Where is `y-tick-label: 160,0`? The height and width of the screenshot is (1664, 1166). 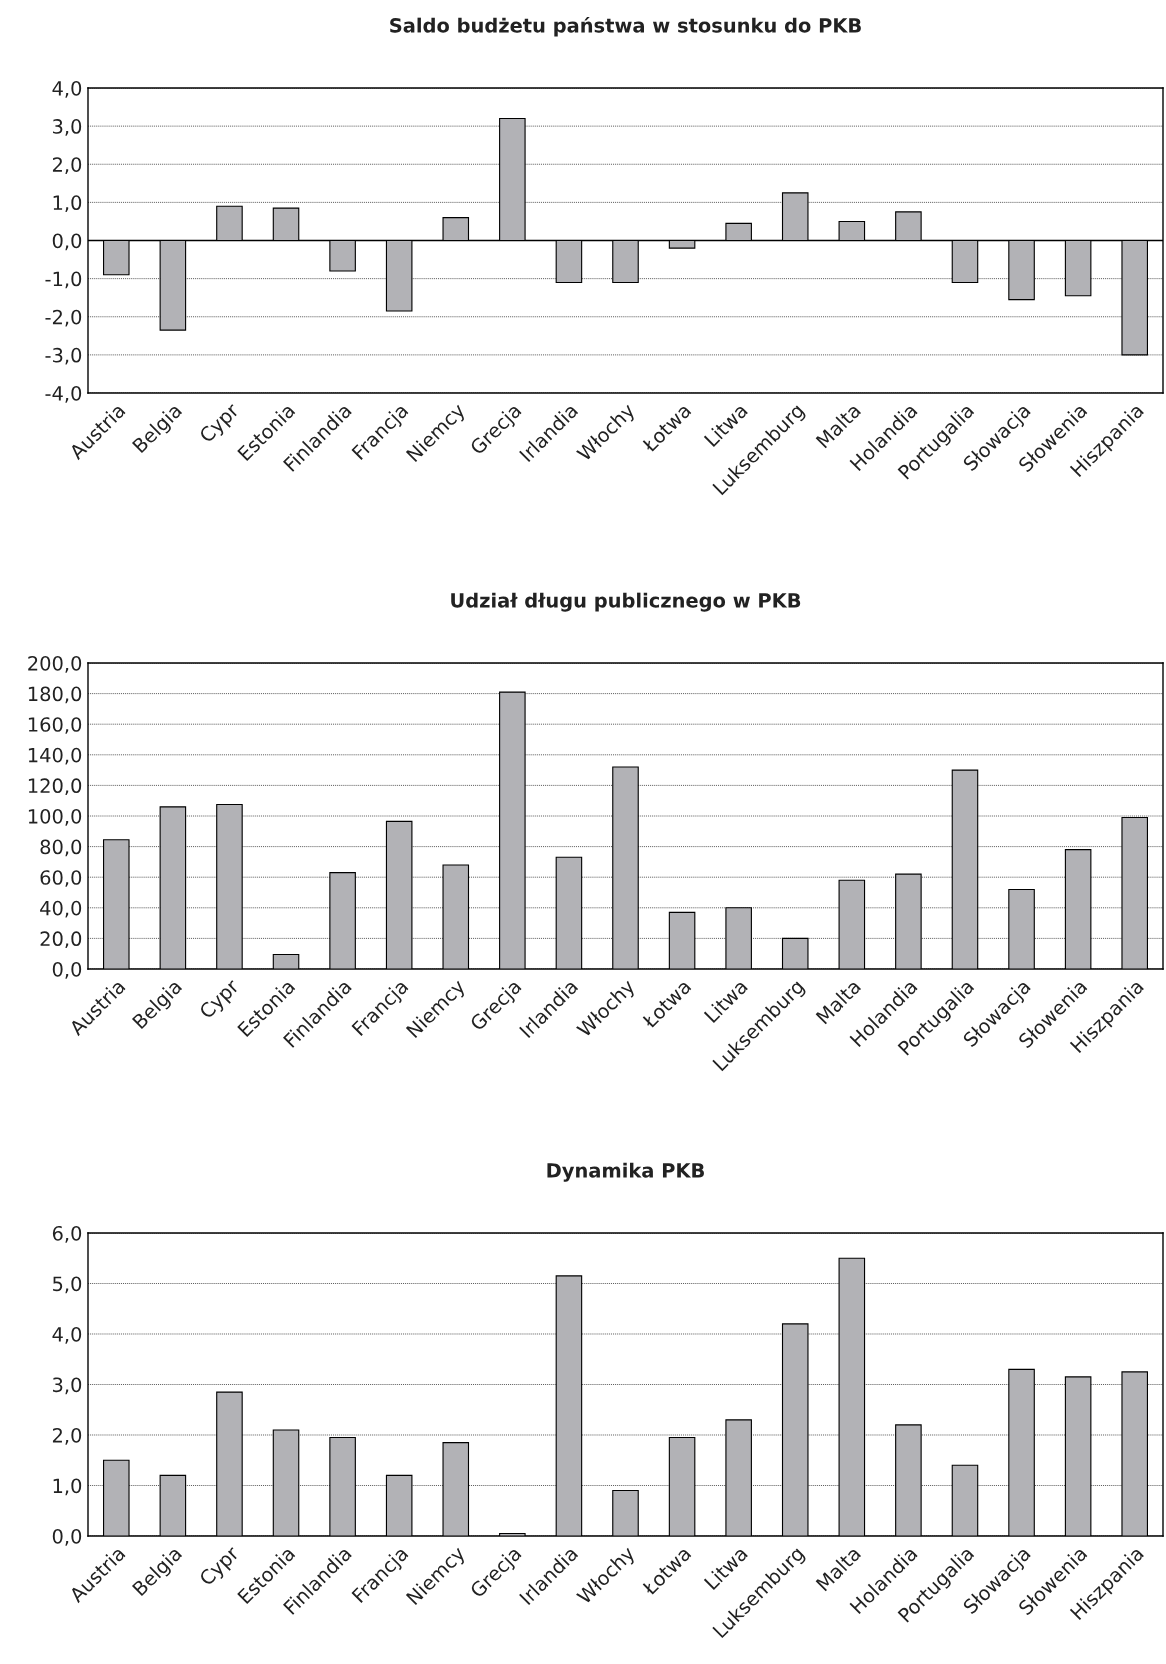
y-tick-label: 160,0 is located at coordinates (55, 725).